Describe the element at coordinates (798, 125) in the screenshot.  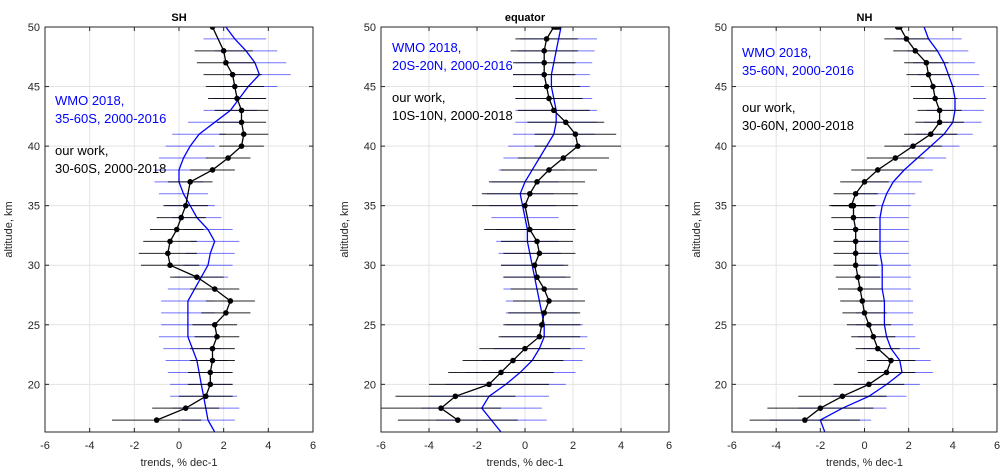
I see `legend-ourwork-text: 30-60N, 2000-2018` at that location.